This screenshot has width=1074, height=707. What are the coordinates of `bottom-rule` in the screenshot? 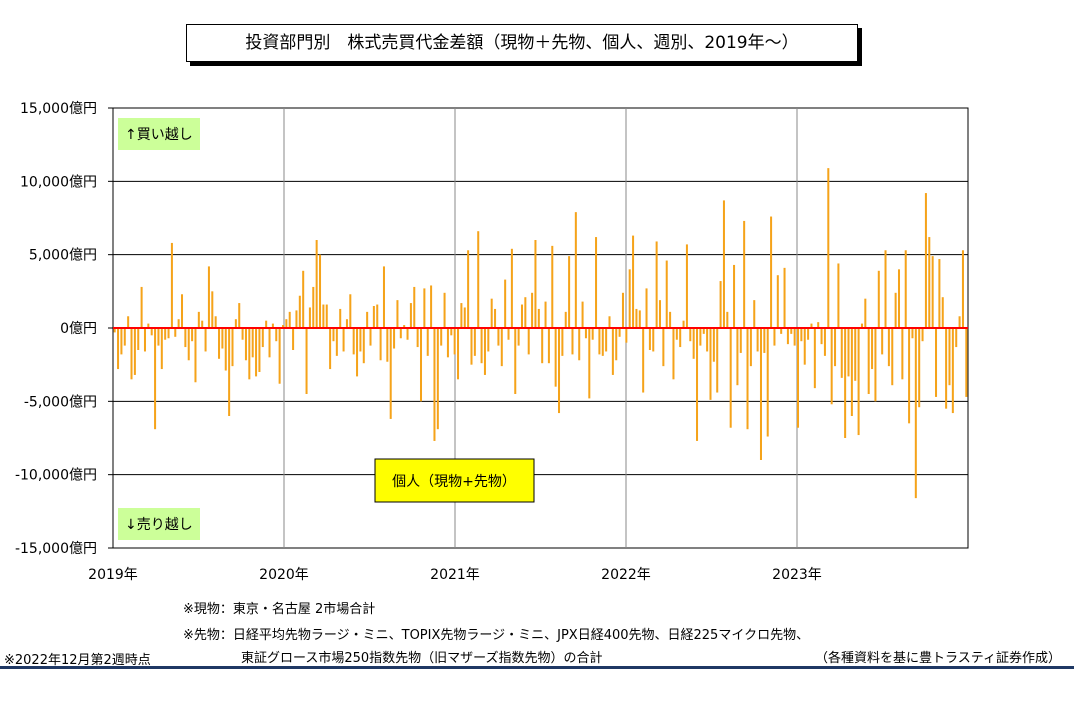 It's located at (537, 667).